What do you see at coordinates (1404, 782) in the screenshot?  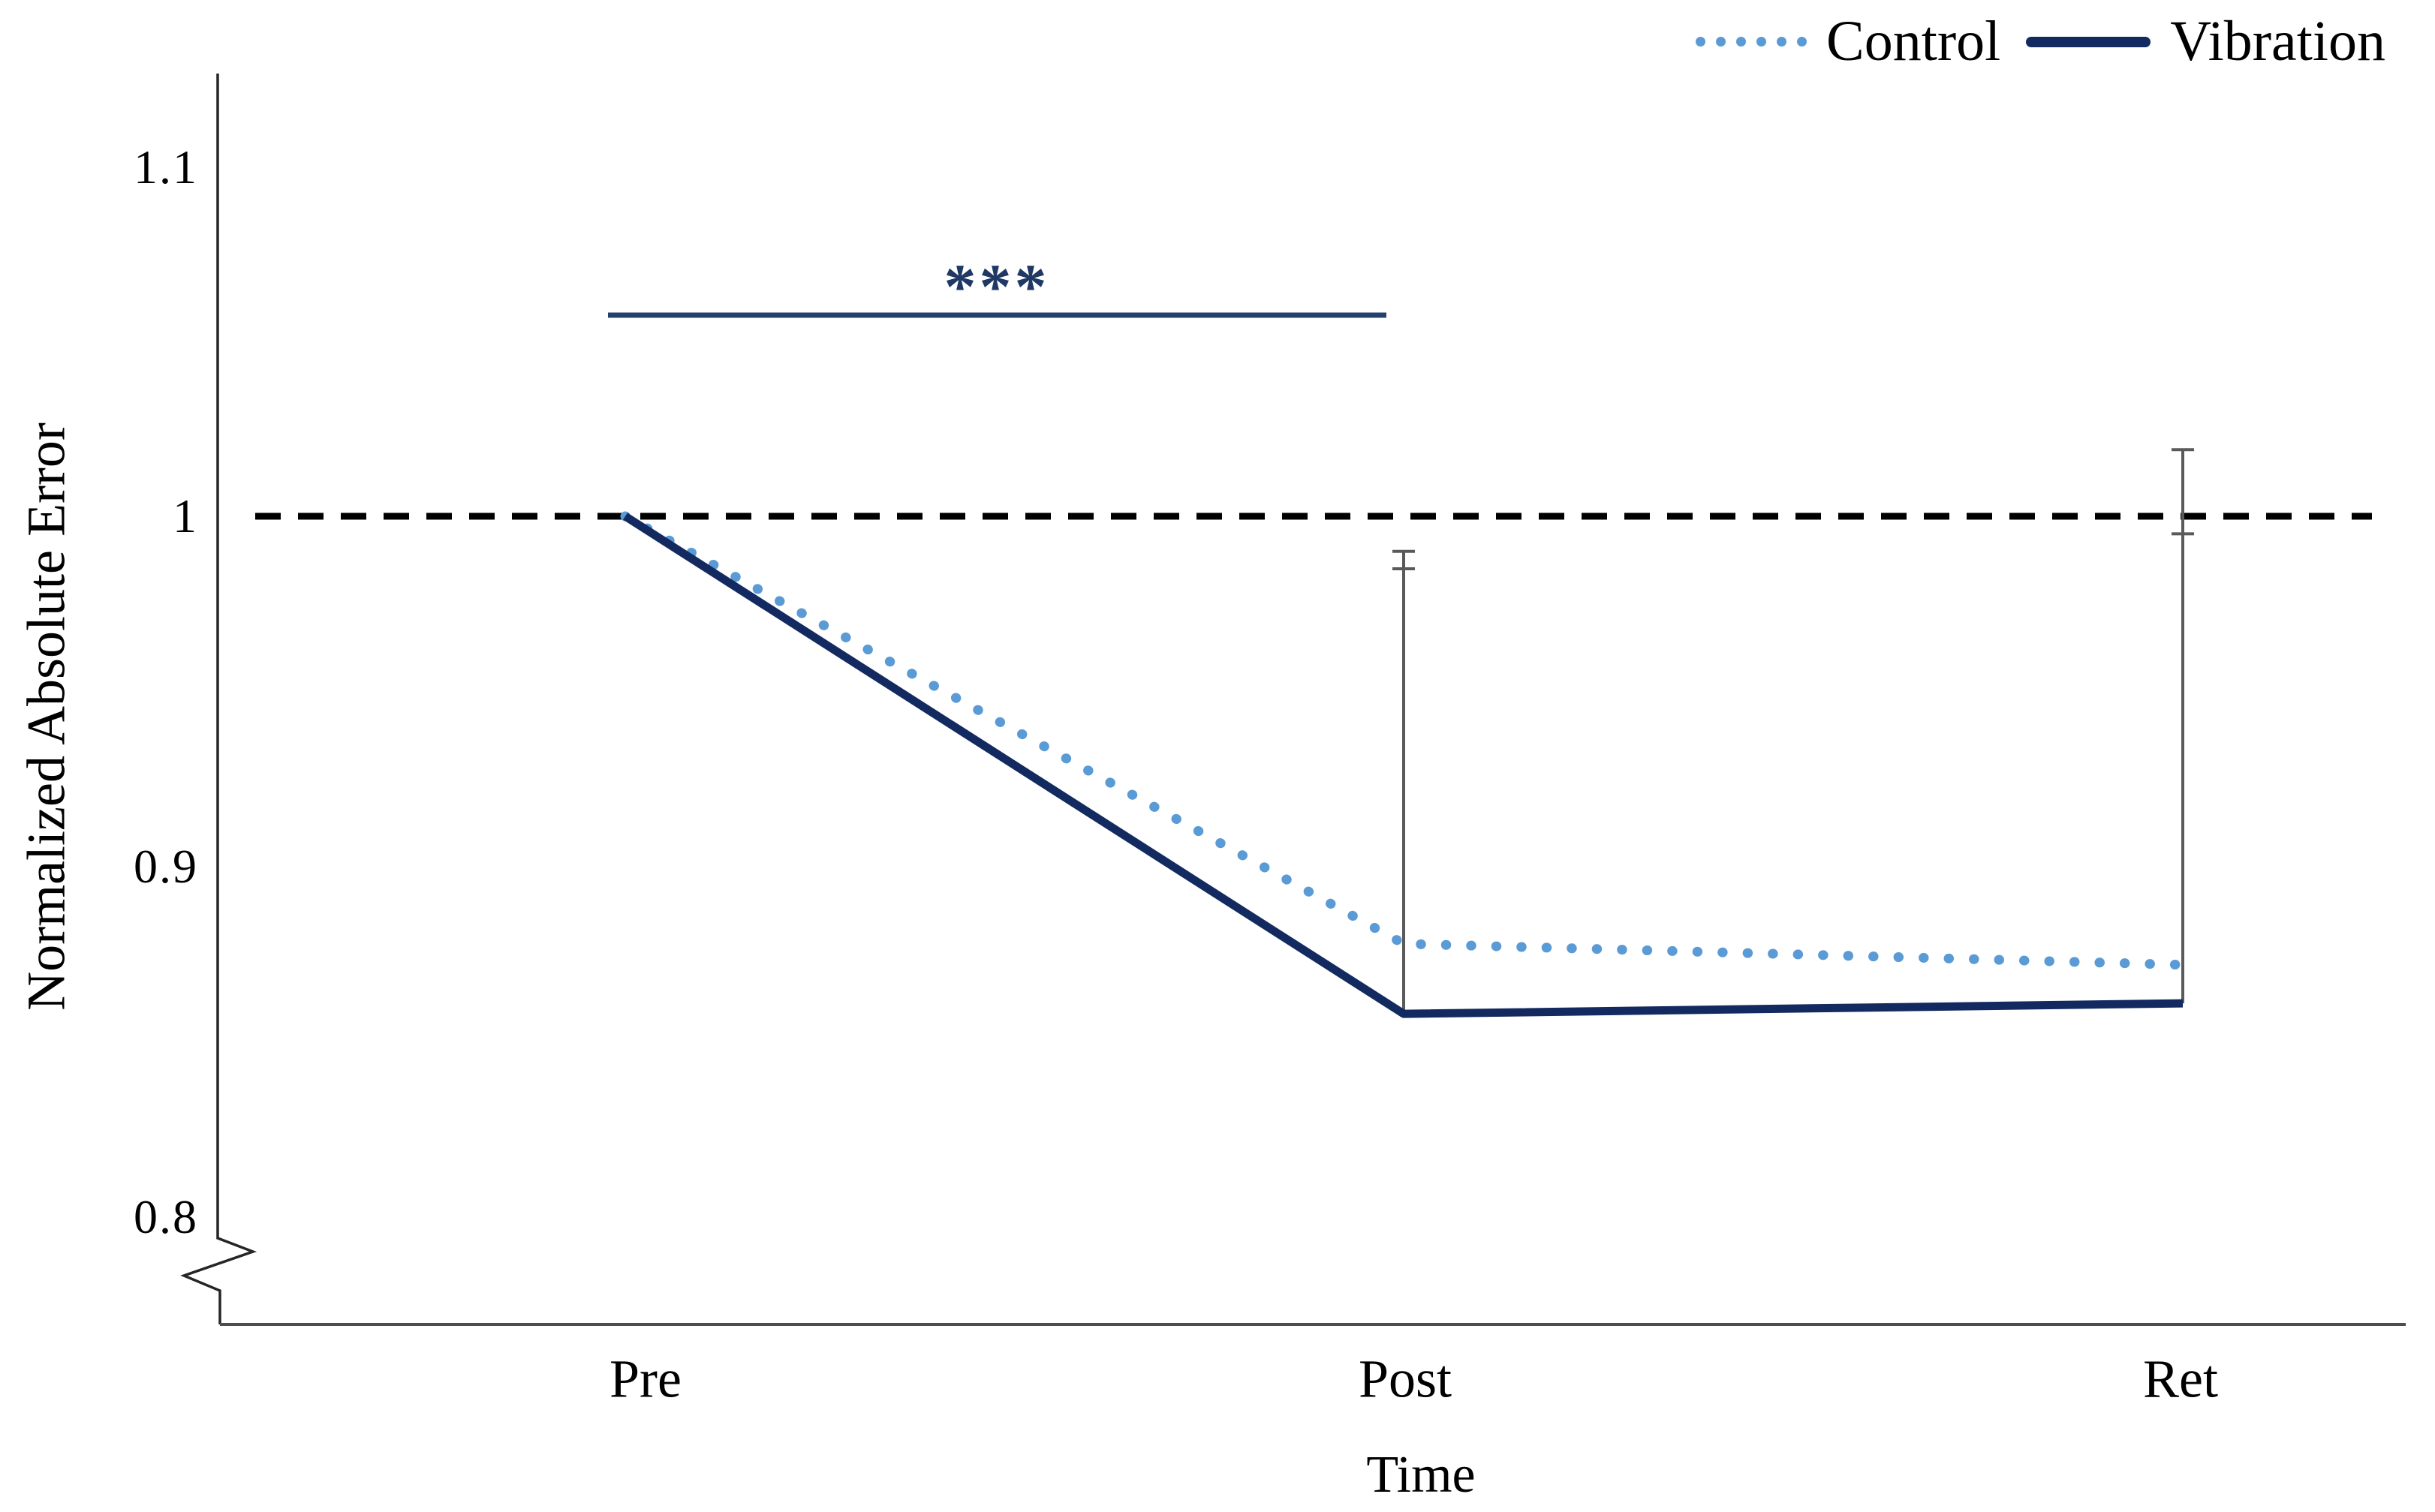 I see `error-bar-post` at bounding box center [1404, 782].